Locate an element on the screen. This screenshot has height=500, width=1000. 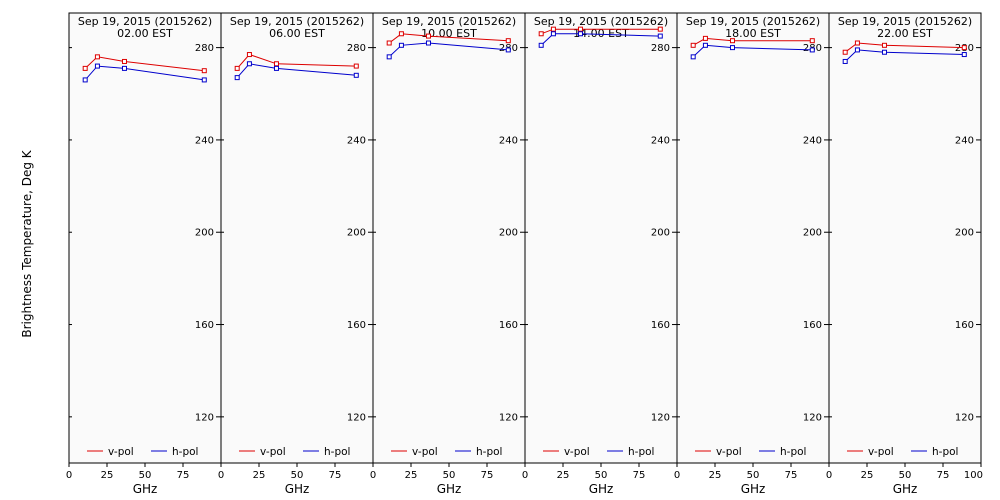
panel-subtitle: 18.00 EST is located at coordinates (753, 33).